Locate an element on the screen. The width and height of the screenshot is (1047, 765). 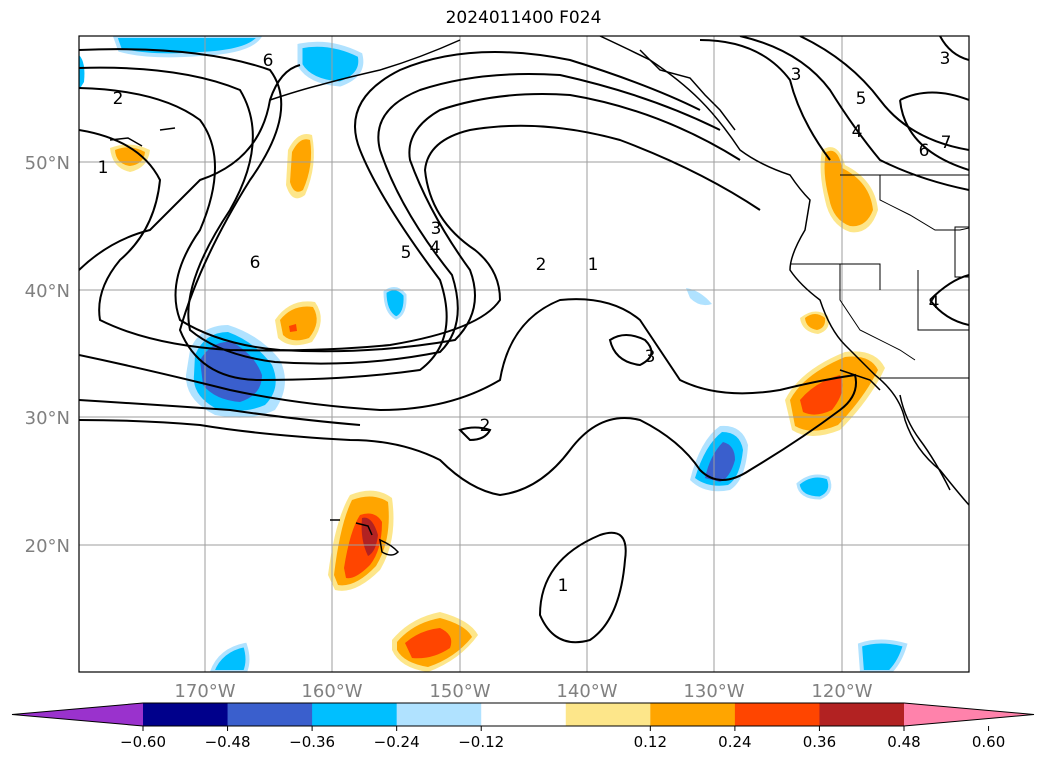
political-borders is located at coordinates (879, 276).